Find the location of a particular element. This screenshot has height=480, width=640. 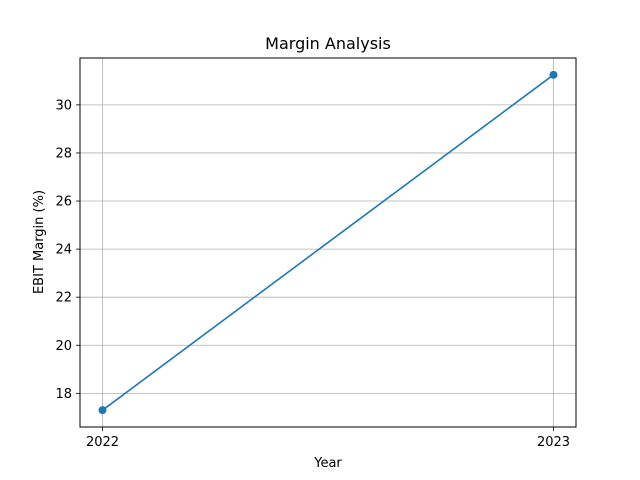

y-tick-label: 26 is located at coordinates (63, 202).